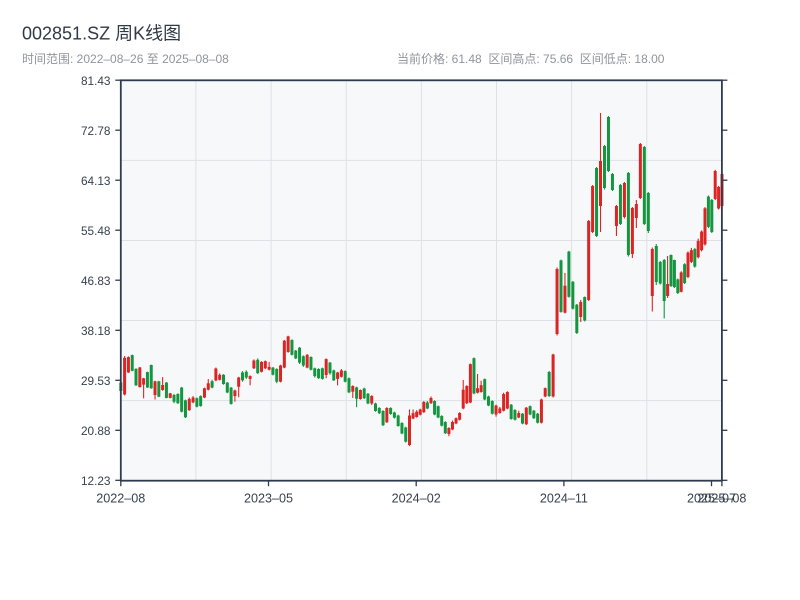 The width and height of the screenshot is (800, 600). What do you see at coordinates (268, 499) in the screenshot?
I see `svg-text: 2023–05` at bounding box center [268, 499].